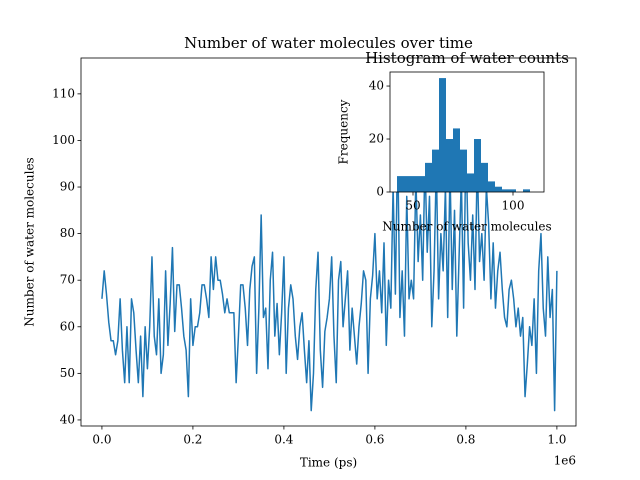  Describe the element at coordinates (380, 192) in the screenshot. I see `y-tick-label: 0` at that location.